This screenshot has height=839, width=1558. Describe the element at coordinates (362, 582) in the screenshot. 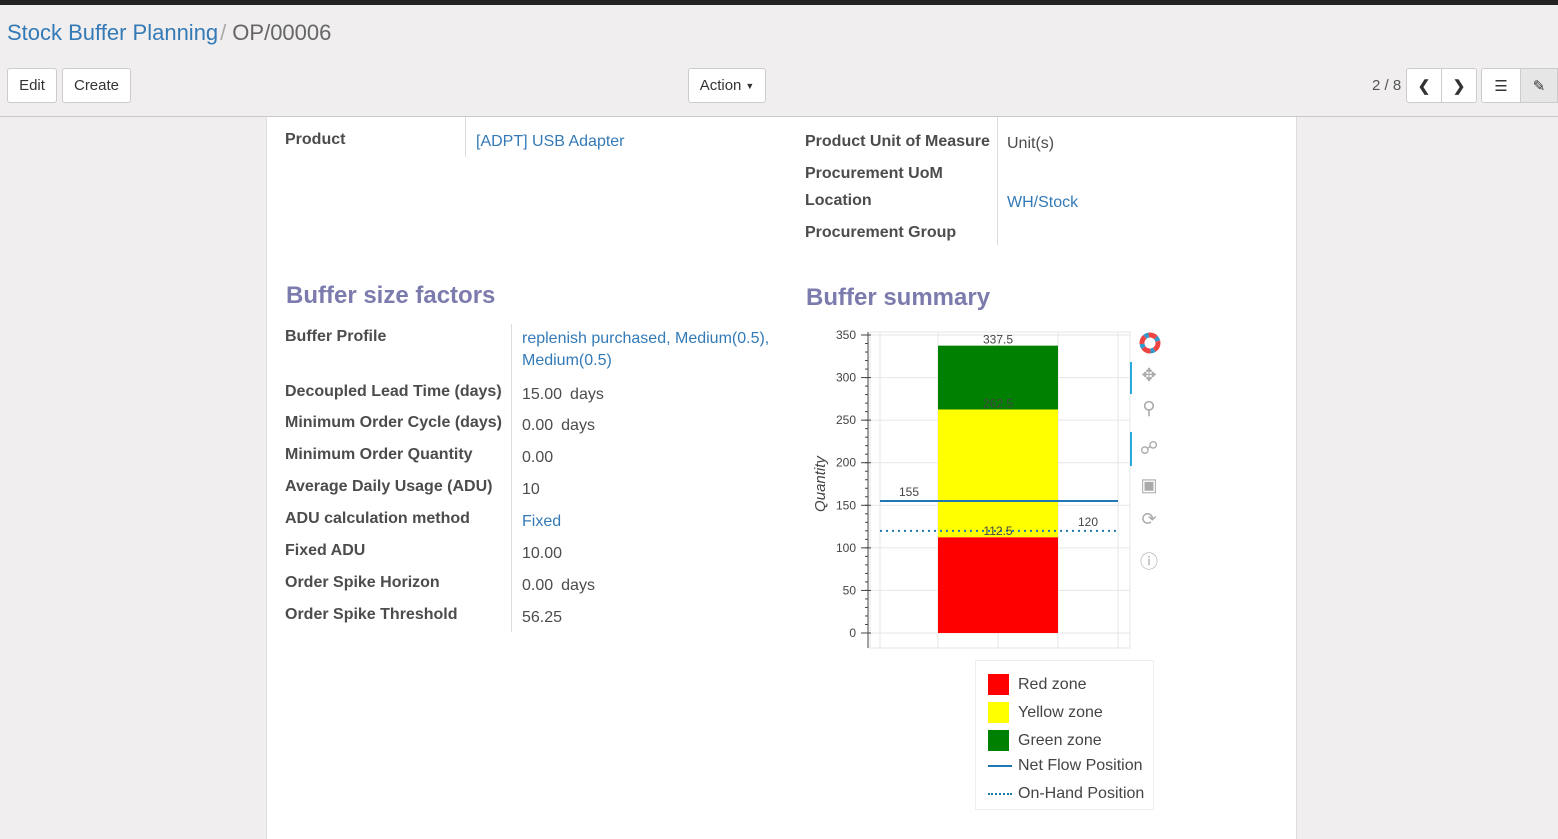

I see `field-label: Order Spike Horizon` at that location.